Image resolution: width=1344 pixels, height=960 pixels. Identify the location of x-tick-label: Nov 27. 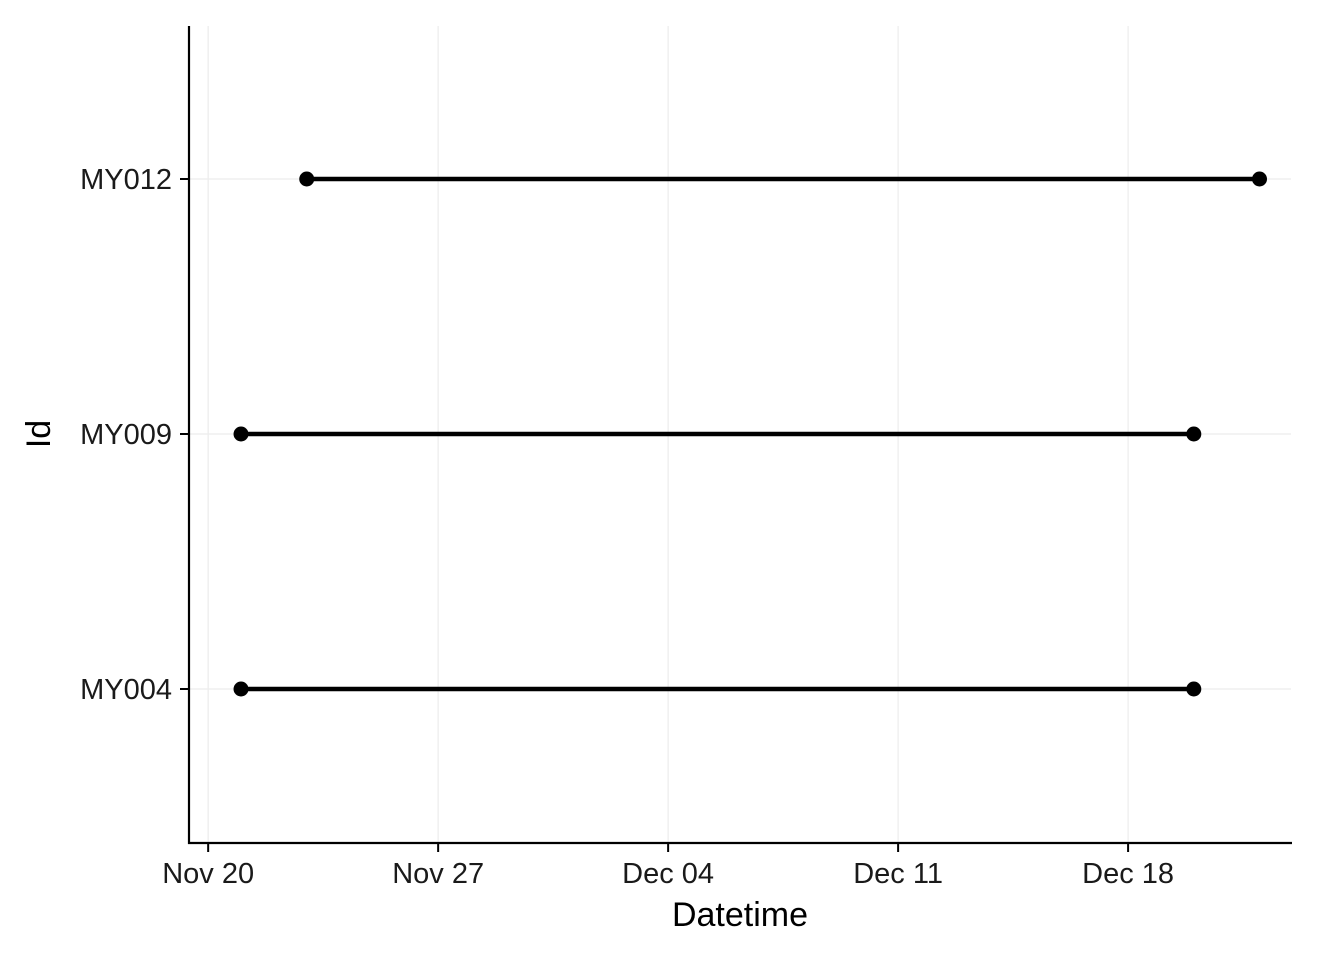
(438, 874).